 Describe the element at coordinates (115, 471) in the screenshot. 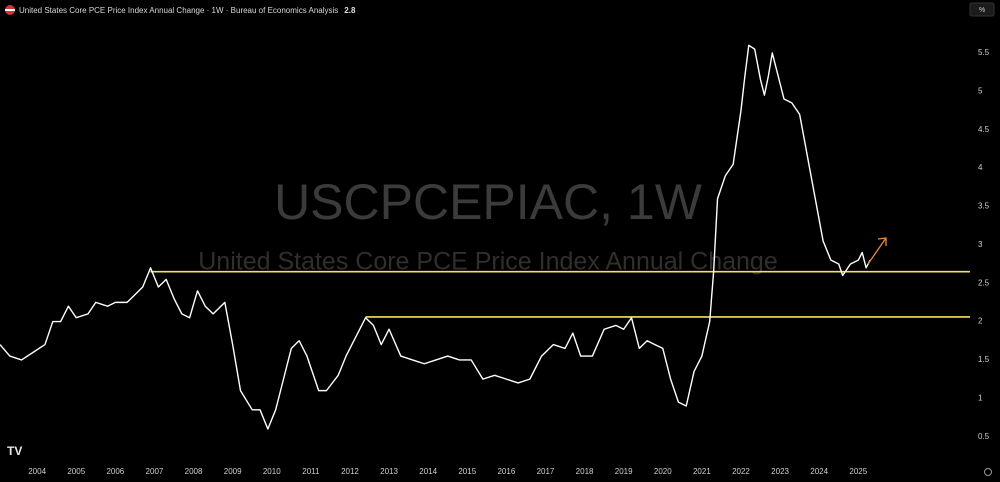

I see `x-tick-label: 2006` at that location.